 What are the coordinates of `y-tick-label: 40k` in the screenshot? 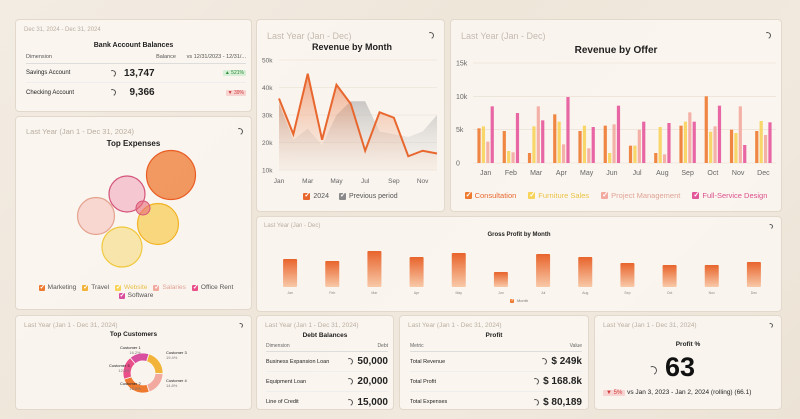 It's located at (267, 88).